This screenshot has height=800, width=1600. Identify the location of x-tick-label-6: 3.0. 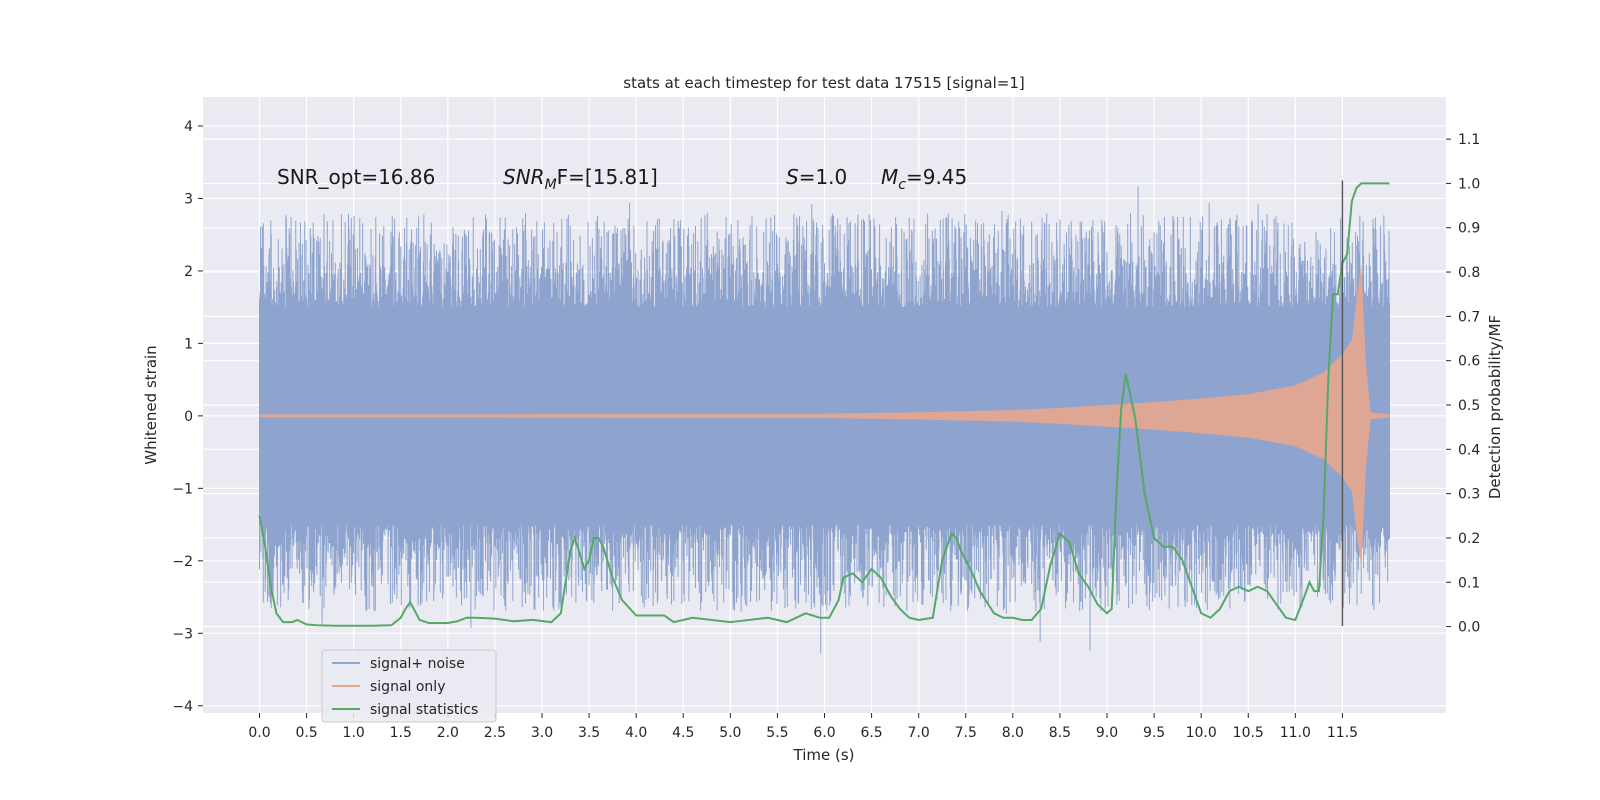
(542, 733).